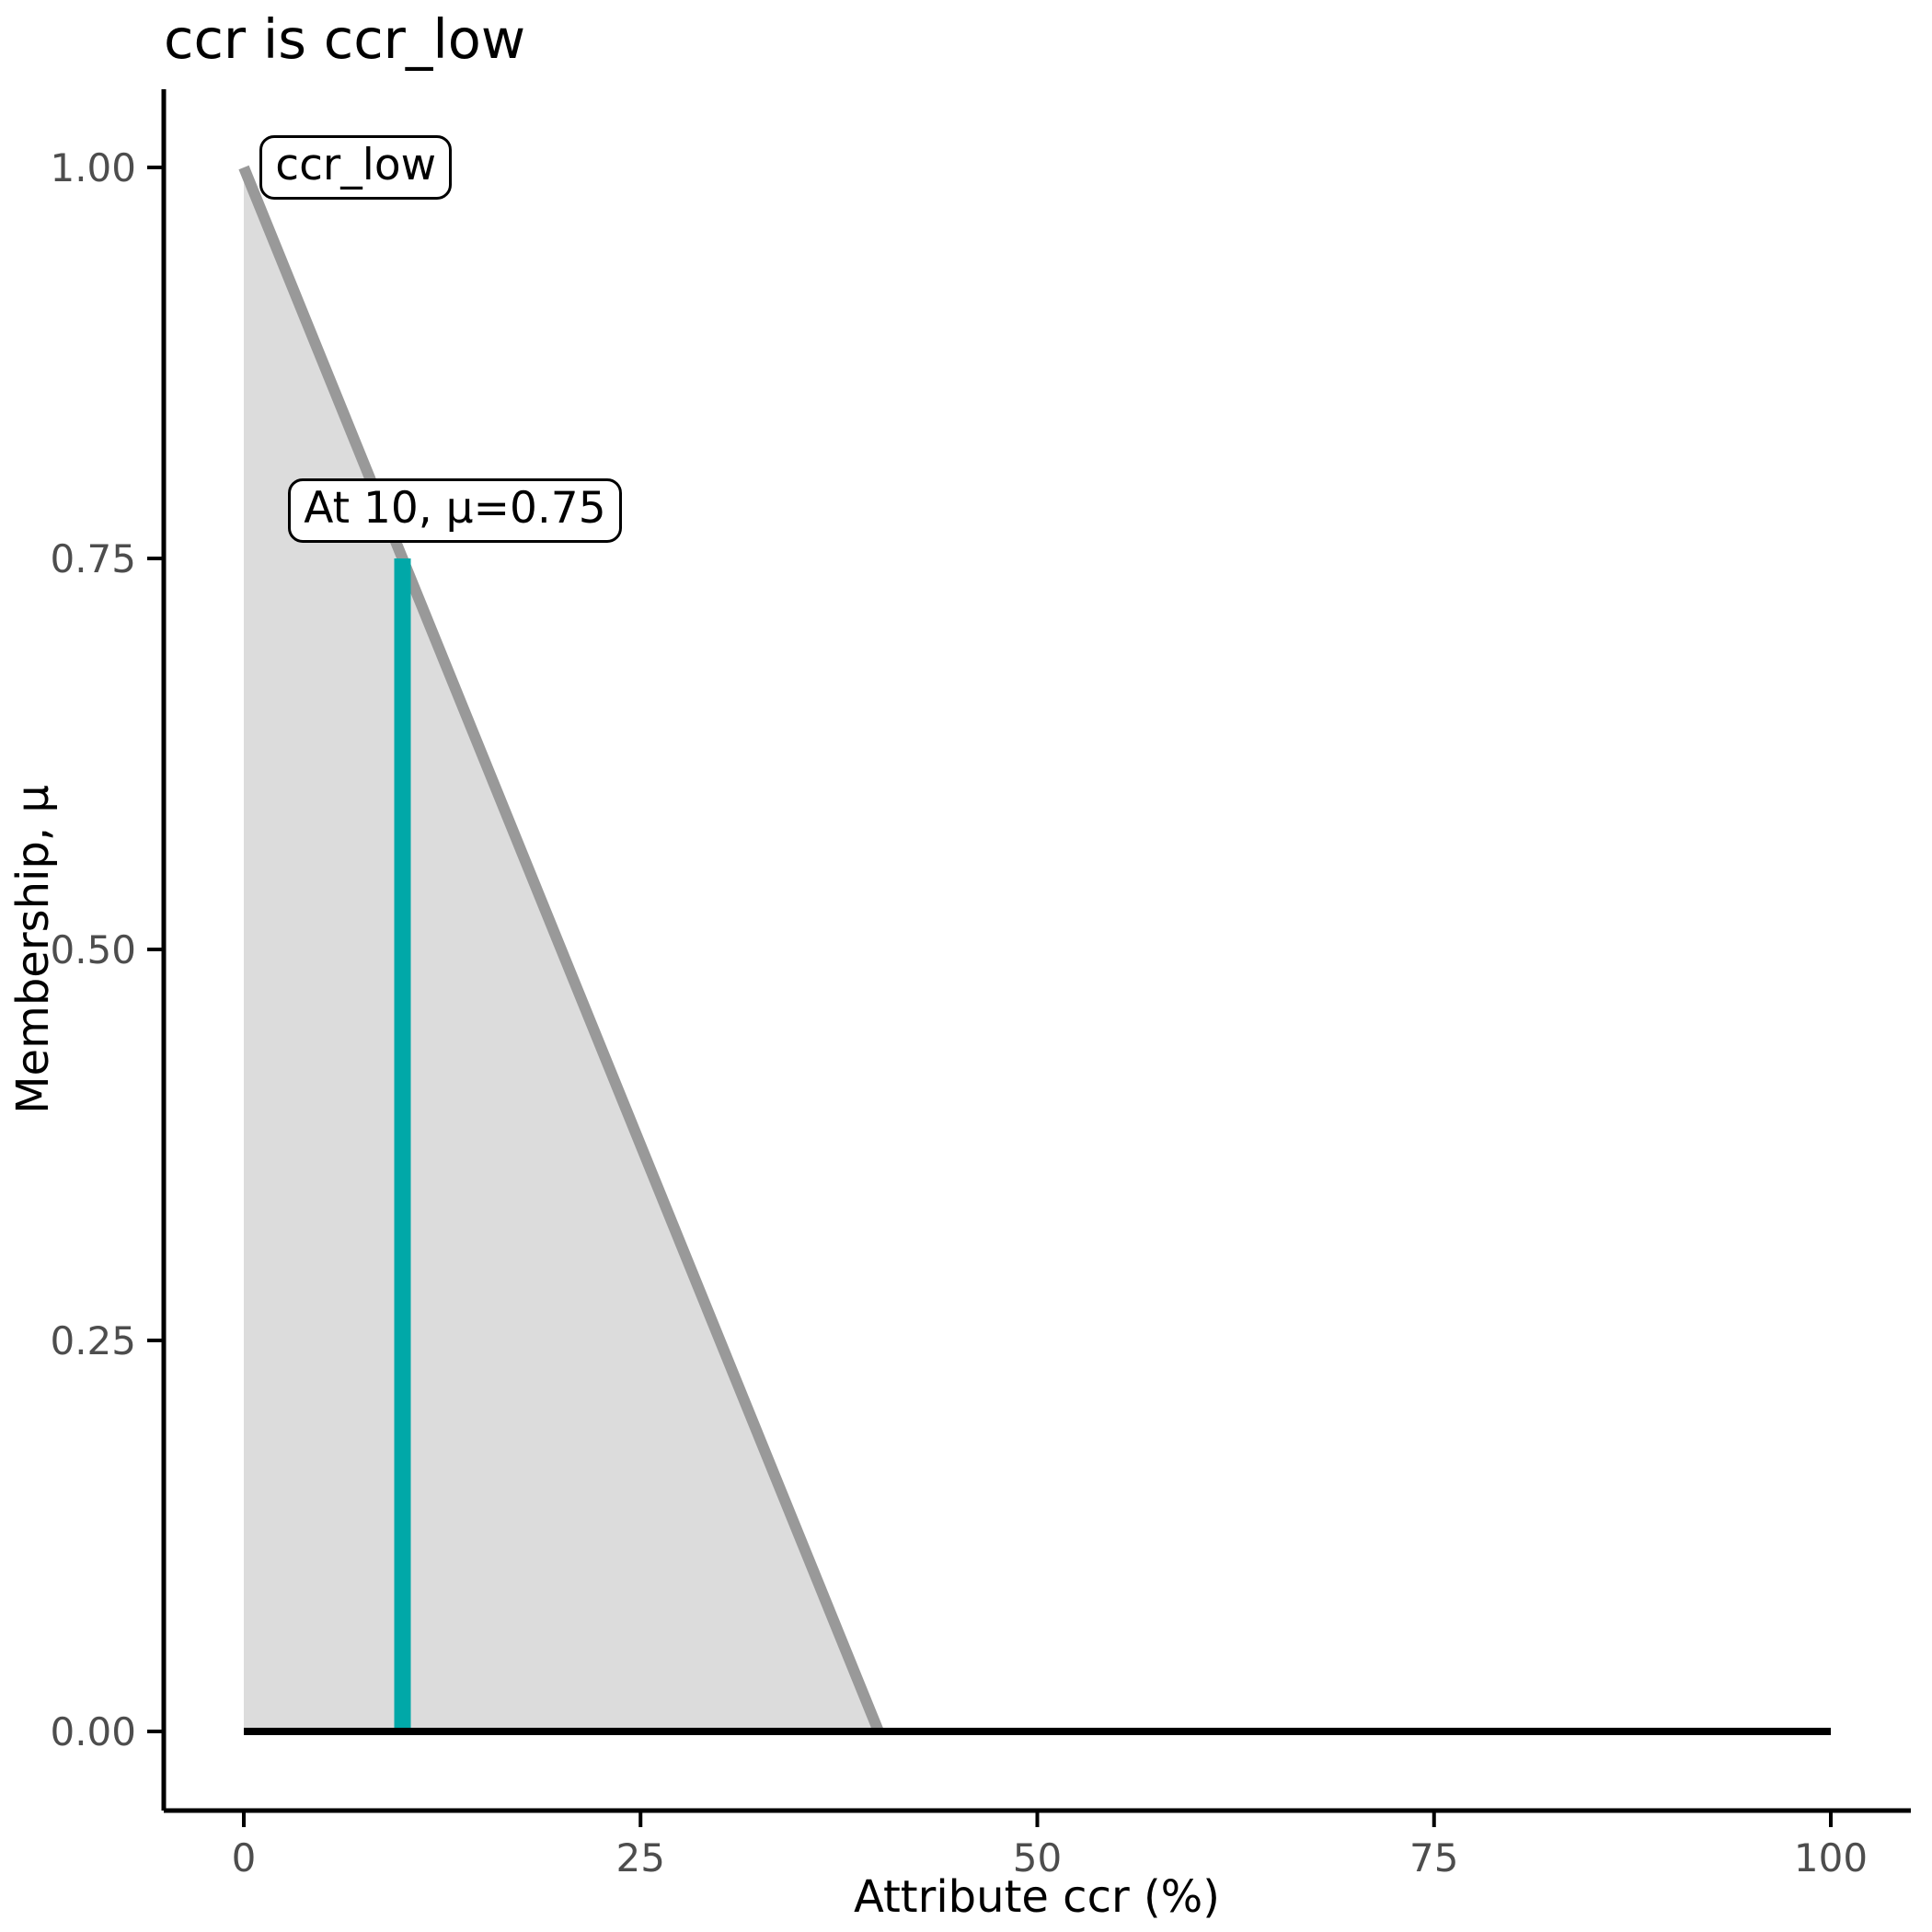 Image resolution: width=1932 pixels, height=1932 pixels. Describe the element at coordinates (1037, 1897) in the screenshot. I see `x-axis-title: Attribute ccr (%)` at that location.